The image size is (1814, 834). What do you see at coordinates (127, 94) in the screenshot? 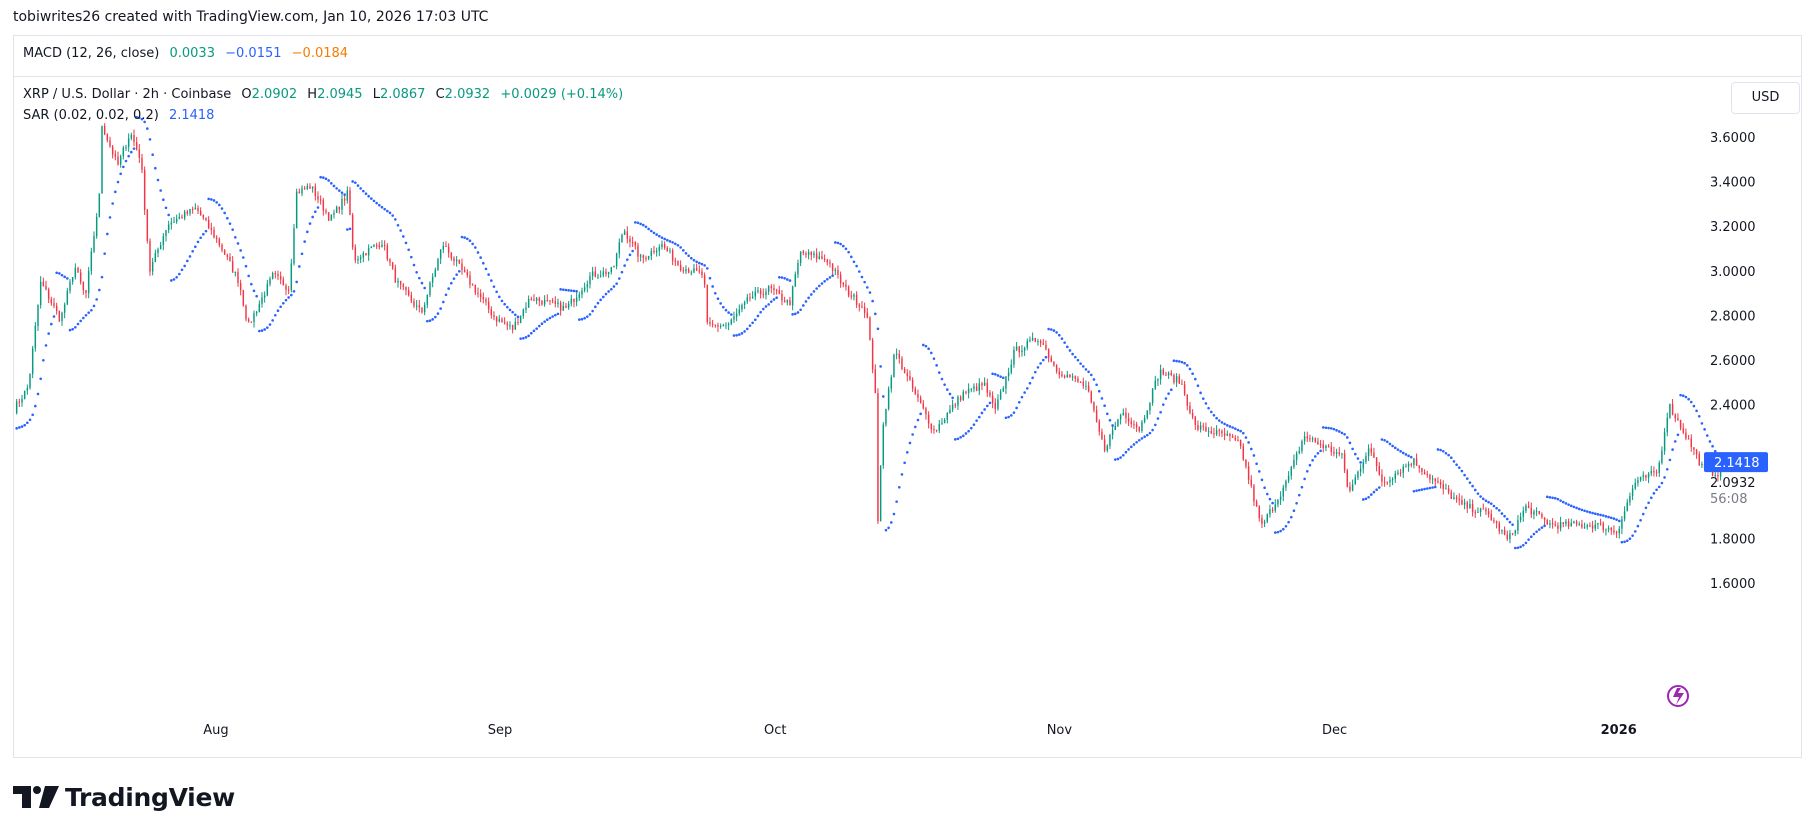
I see `symbol-title: XRP / U.S. Dollar · 2h · Coinbase` at bounding box center [127, 94].